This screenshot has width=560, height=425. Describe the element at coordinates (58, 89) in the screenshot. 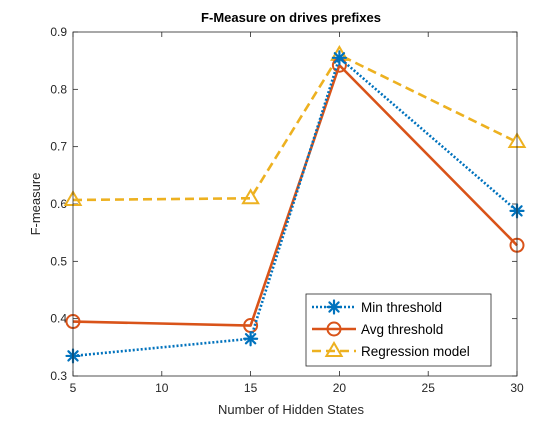

I see `y-tick-label: 0.8` at that location.